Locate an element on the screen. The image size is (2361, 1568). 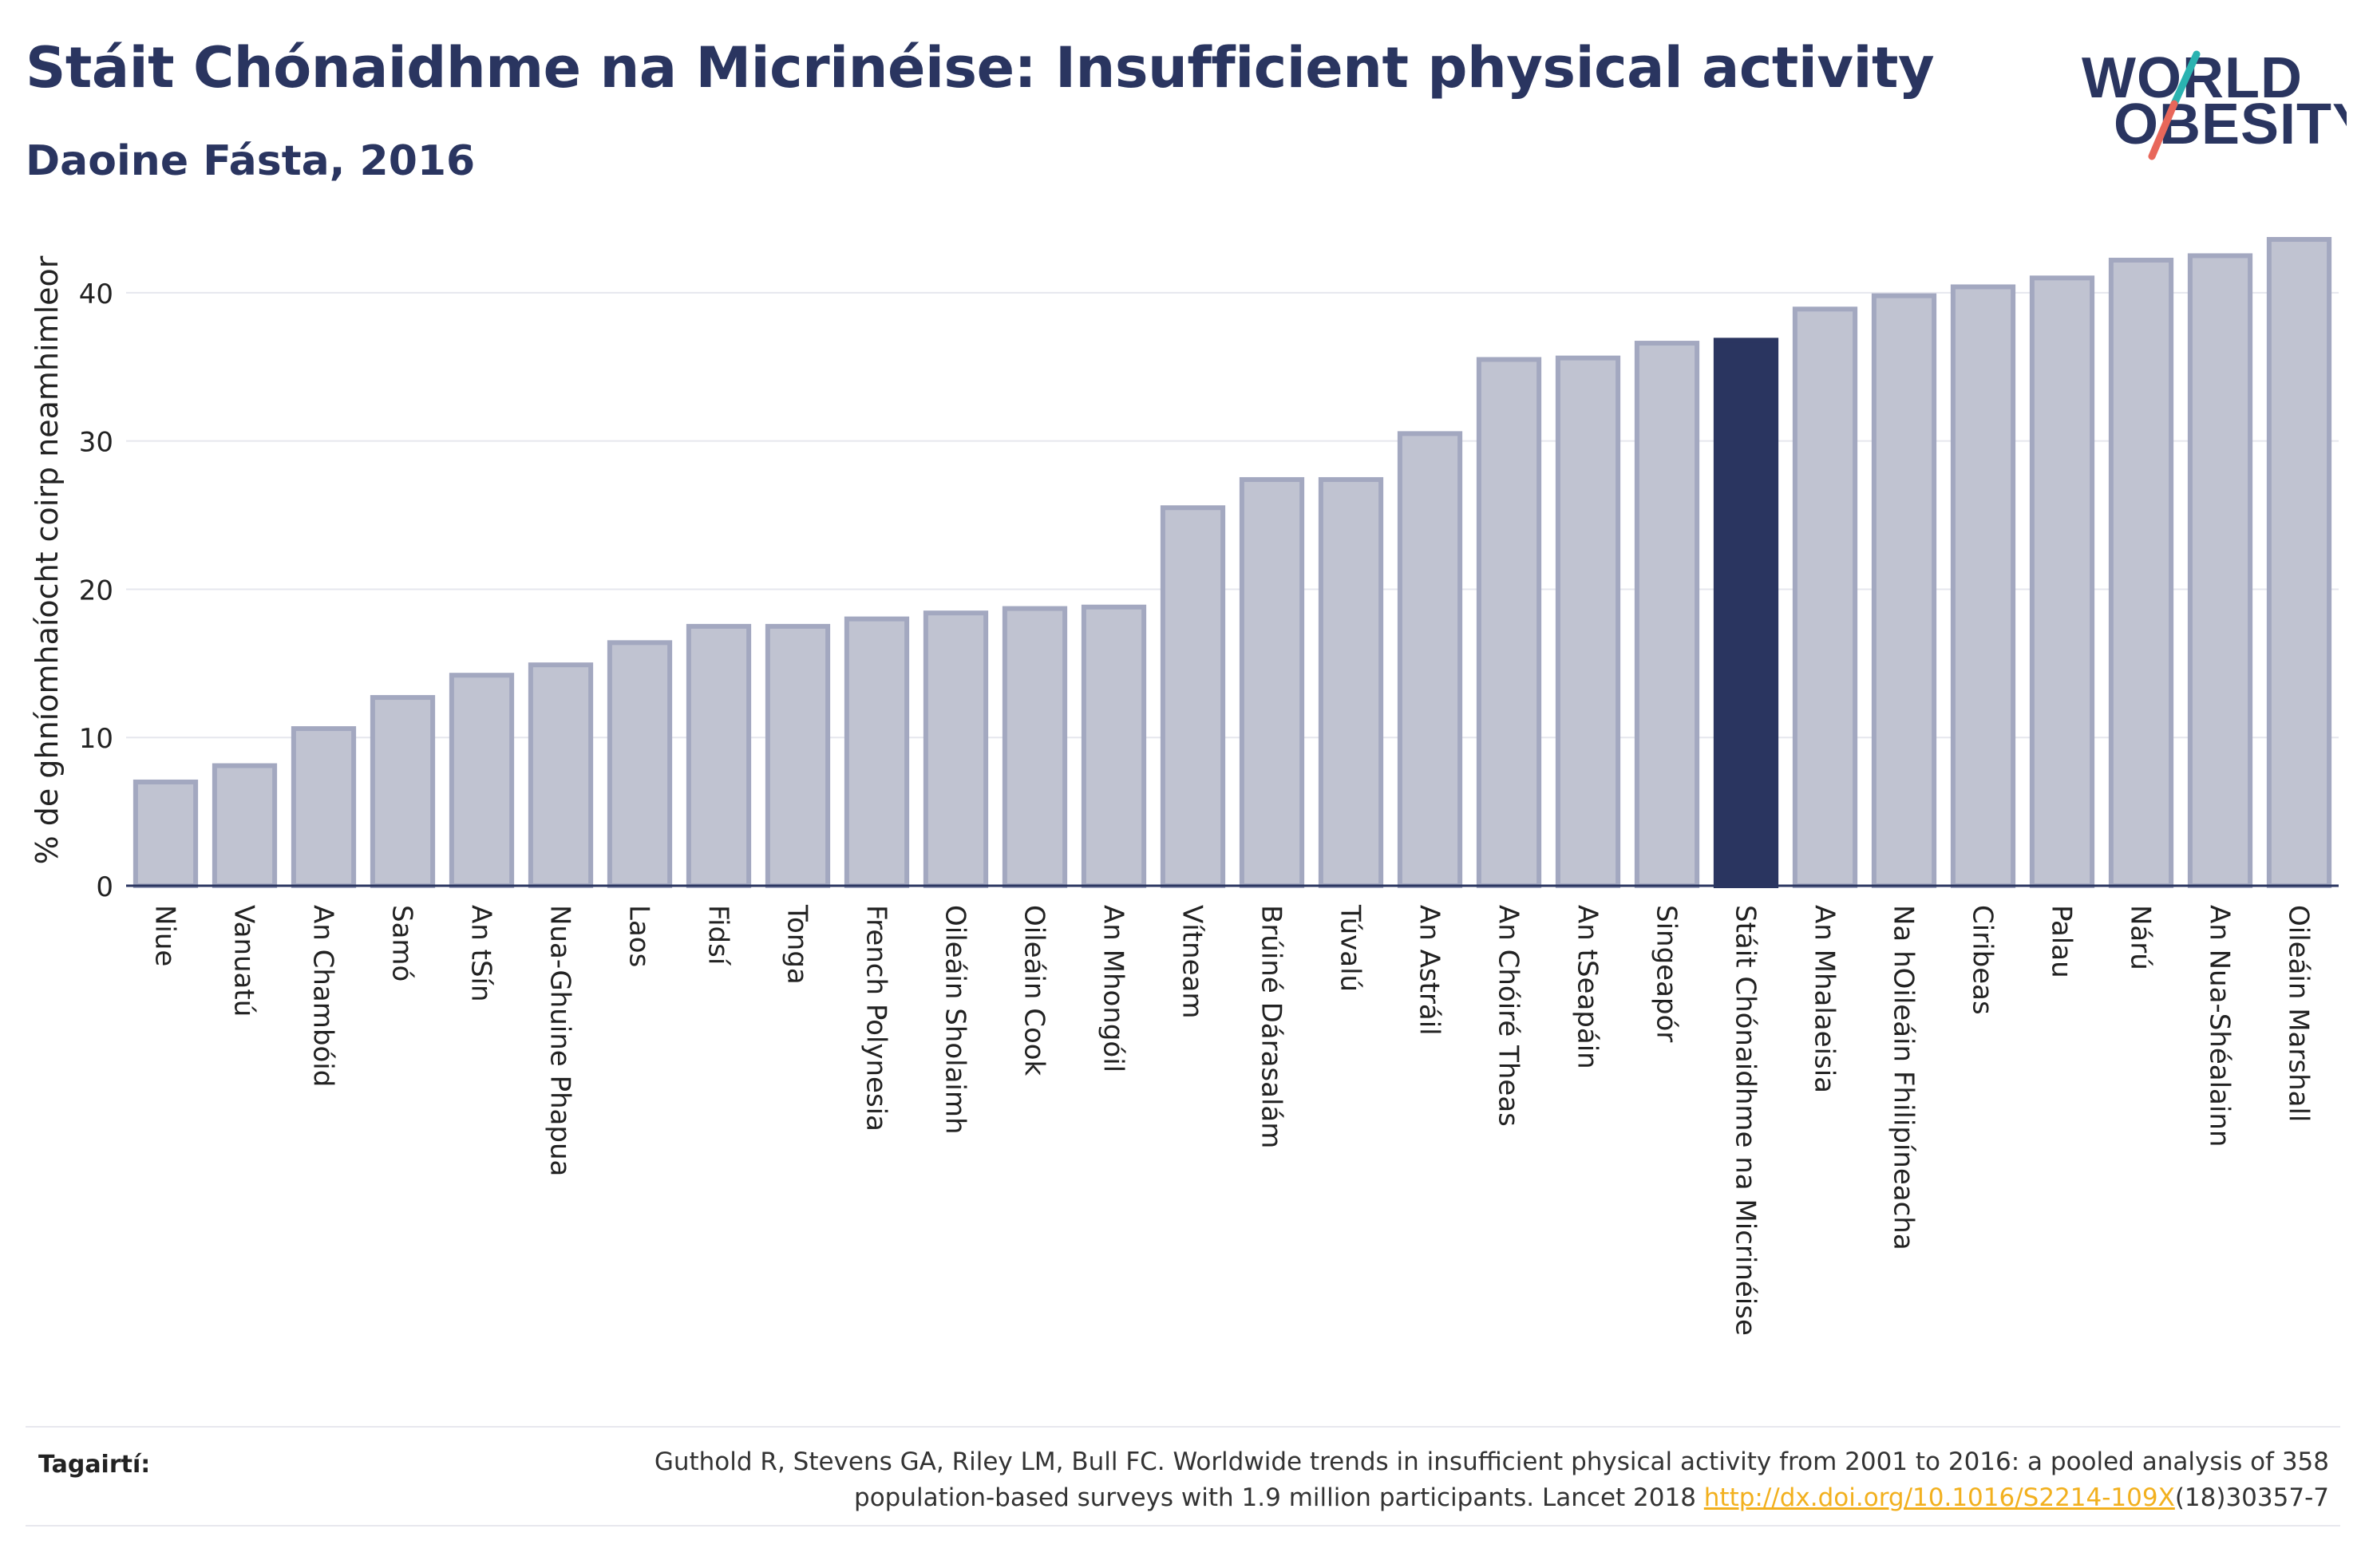
reference-line-2-suffix: (18)30357-7 is located at coordinates (2251, 1497).